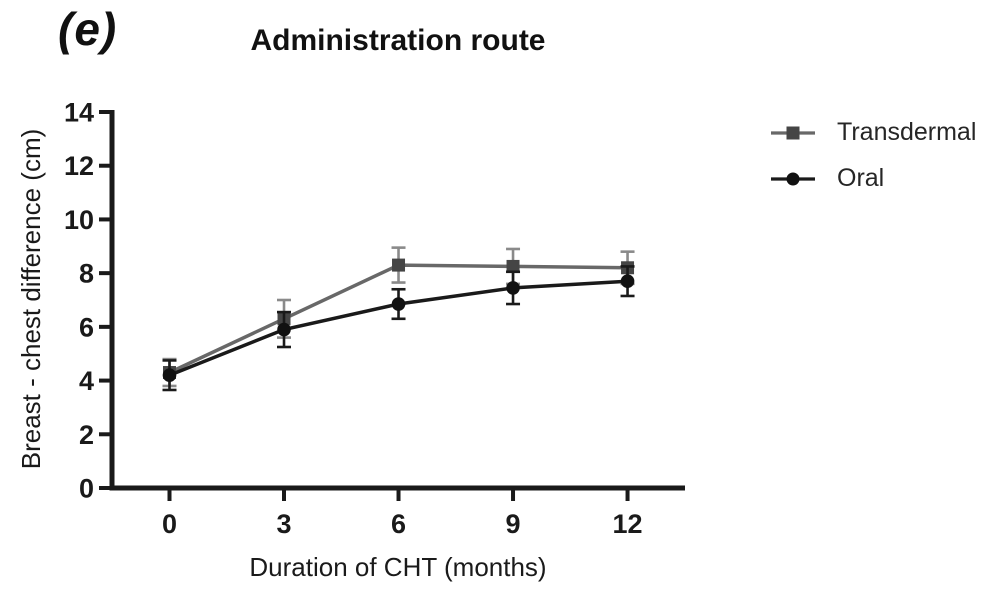 The image size is (1008, 613). I want to click on y-tick-label: 12, so click(79, 166).